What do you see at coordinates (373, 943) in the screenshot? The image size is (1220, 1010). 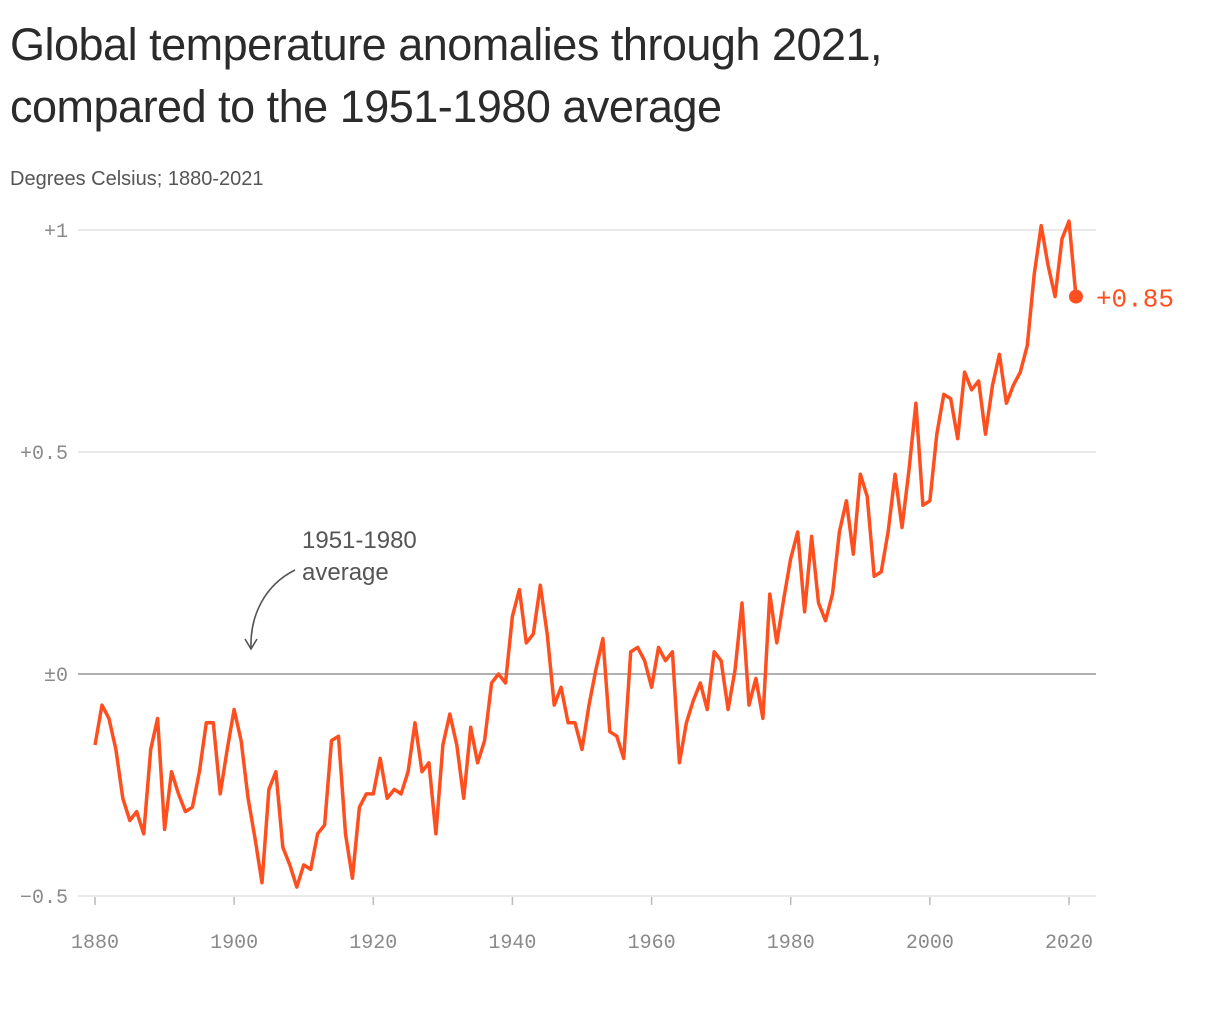 I see `x-tick-label: 1920` at bounding box center [373, 943].